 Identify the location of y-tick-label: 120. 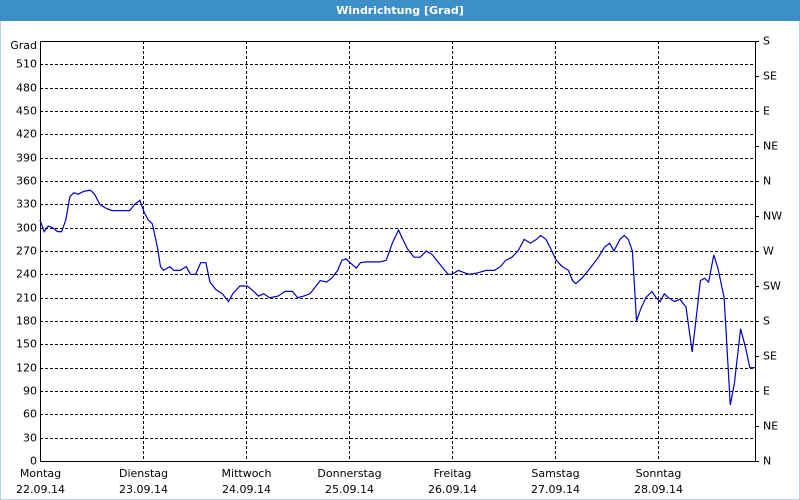
(26, 368).